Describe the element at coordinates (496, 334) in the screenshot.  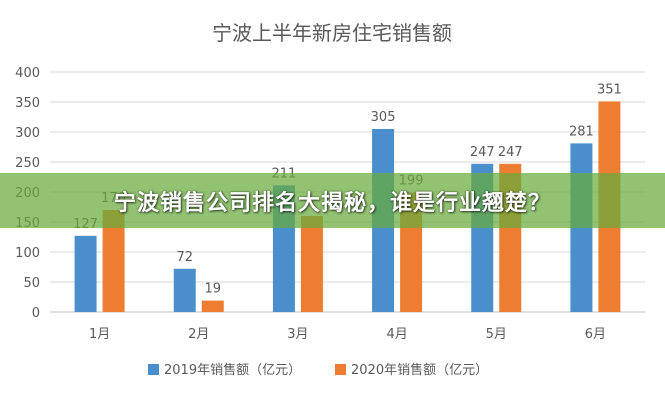
I see `x-tick-label: 5月` at that location.